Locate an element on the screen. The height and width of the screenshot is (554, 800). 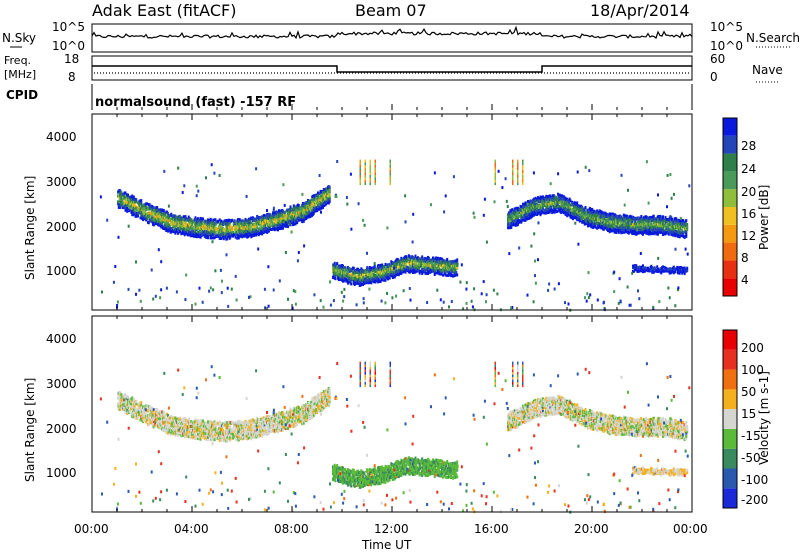
power-y-label: Slant Range [km] is located at coordinates (30, 228).